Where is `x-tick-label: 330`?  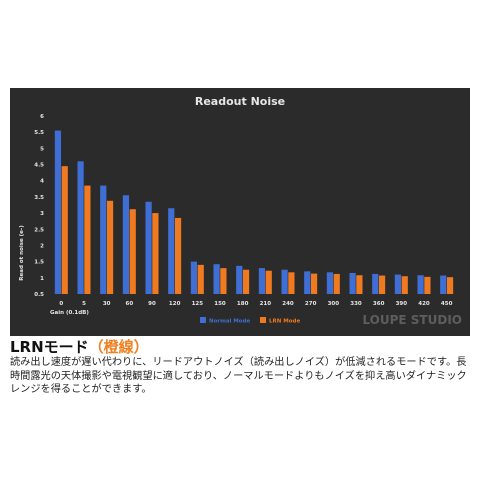
x-tick-label: 330 is located at coordinates (356, 304).